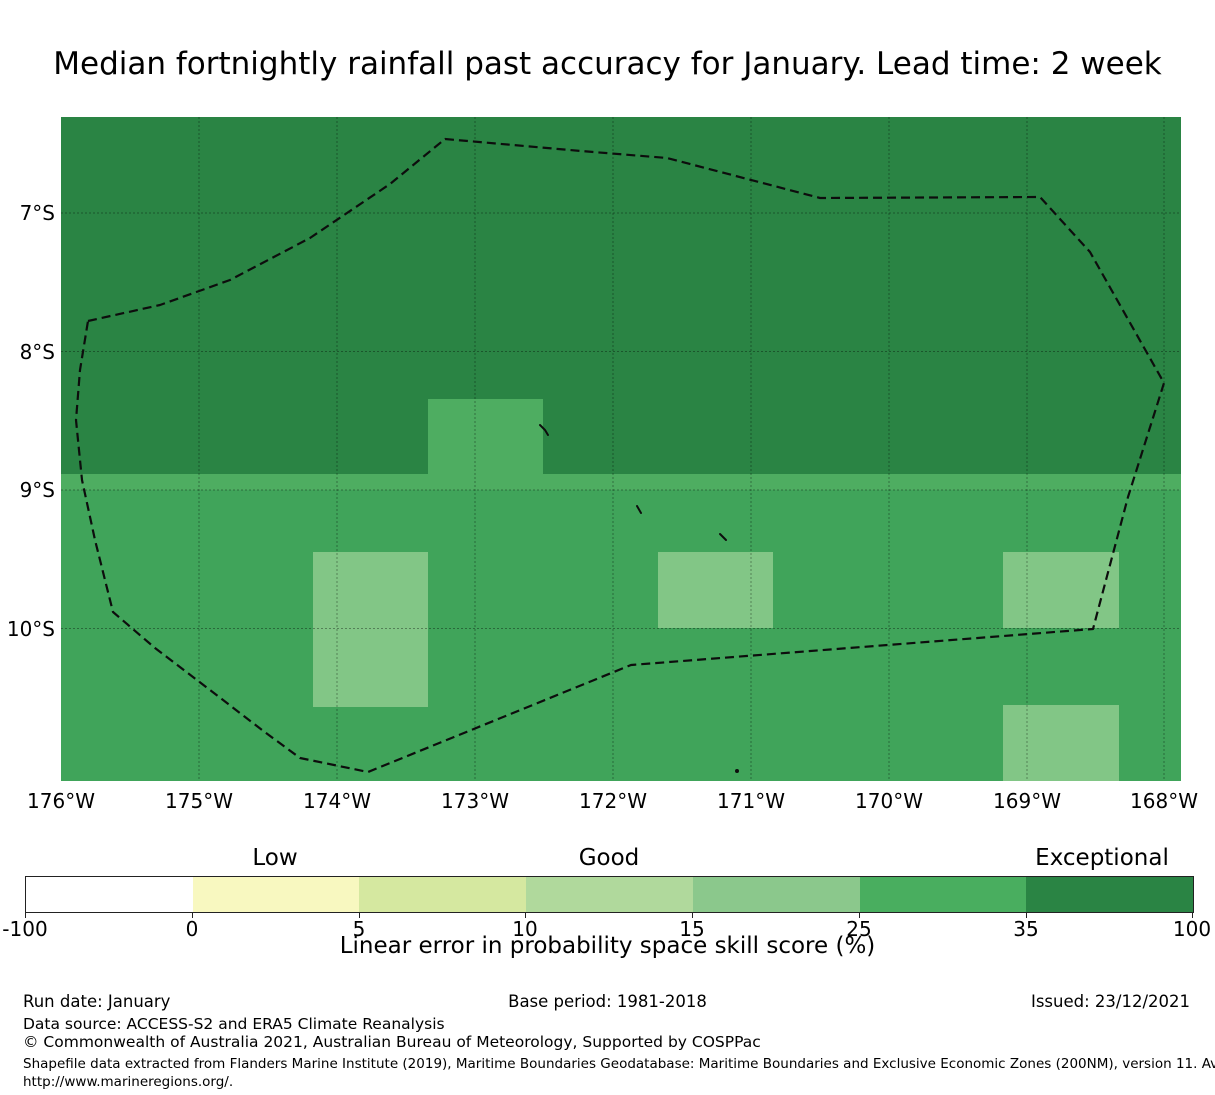 The height and width of the screenshot is (1095, 1215). What do you see at coordinates (1061, 590) in the screenshot?
I see `cell-light-169w-upper` at bounding box center [1061, 590].